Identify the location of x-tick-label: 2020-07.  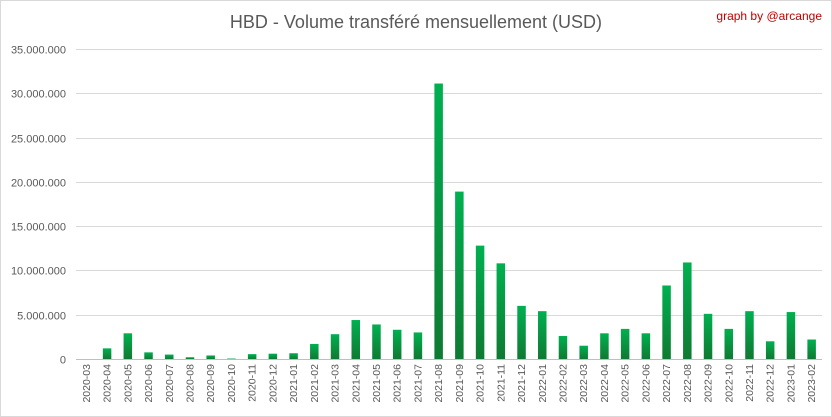
(170, 383).